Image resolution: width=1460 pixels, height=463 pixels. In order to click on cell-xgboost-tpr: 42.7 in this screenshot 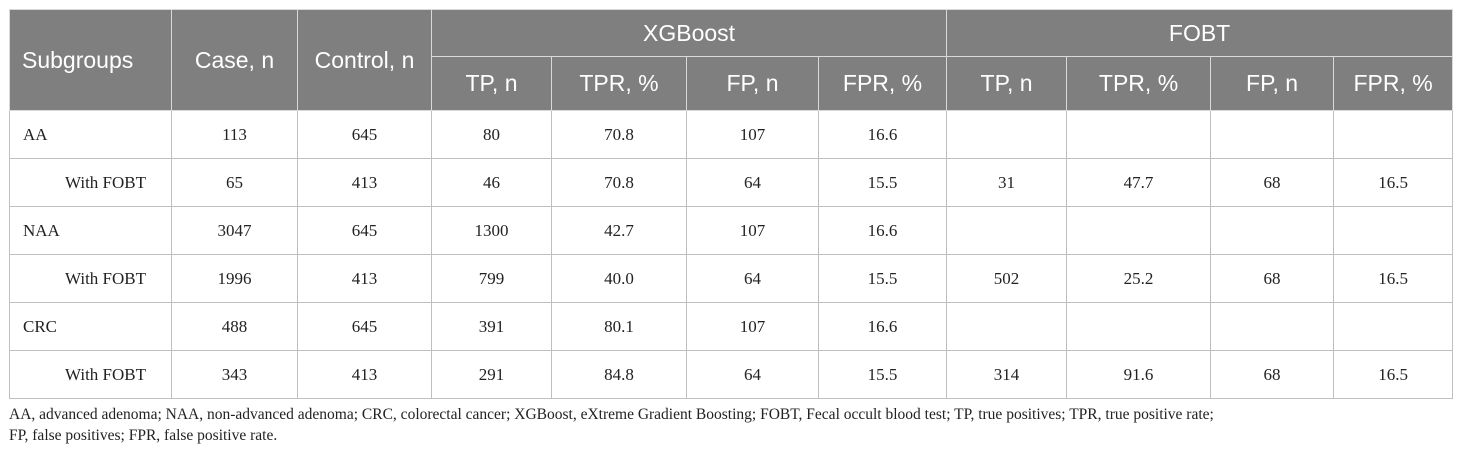, I will do `click(619, 230)`.